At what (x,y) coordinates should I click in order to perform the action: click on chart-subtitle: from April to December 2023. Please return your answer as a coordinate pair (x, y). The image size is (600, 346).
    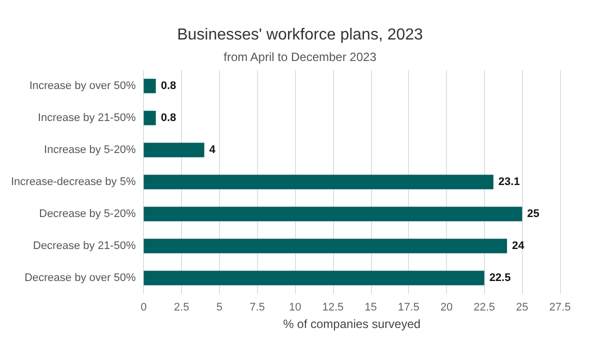
    Looking at the image, I should click on (300, 57).